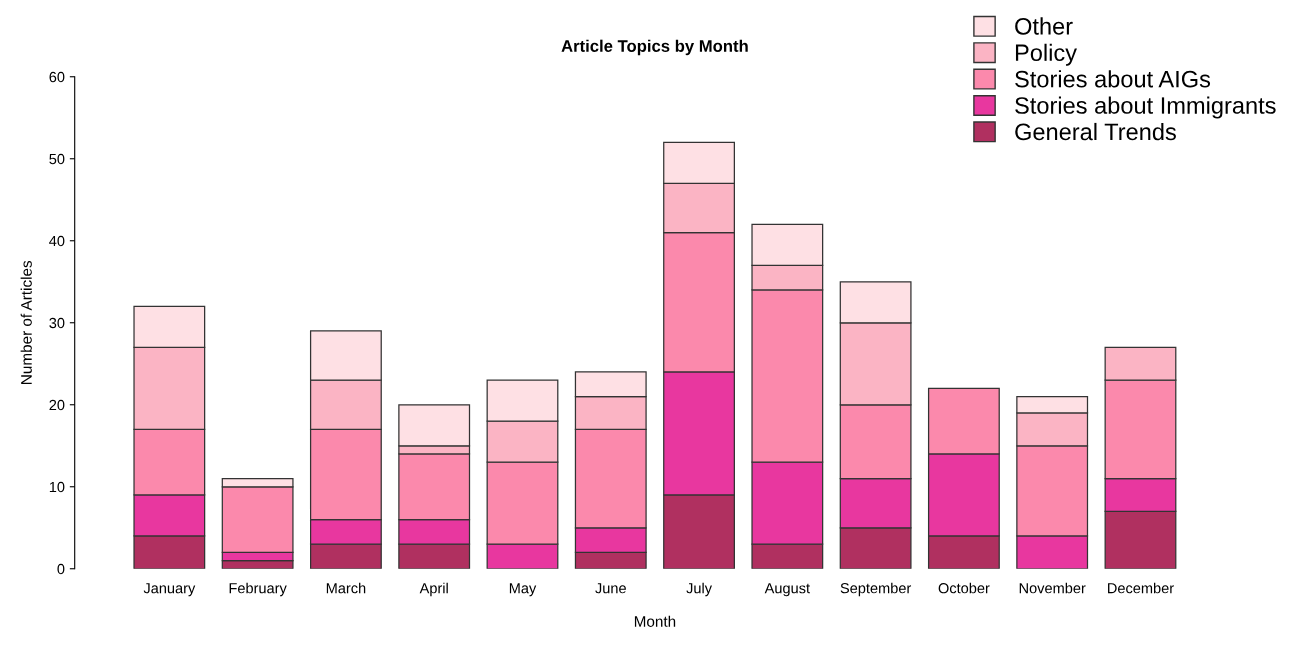 The width and height of the screenshot is (1293, 656). What do you see at coordinates (1145, 107) in the screenshot?
I see `legend-label: Stories about Immigrants` at bounding box center [1145, 107].